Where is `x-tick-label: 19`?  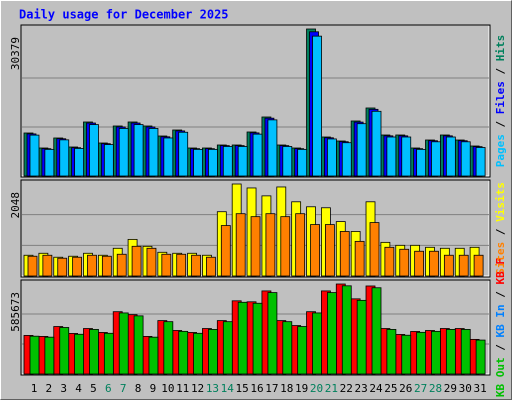 x-tick-label: 19 is located at coordinates (301, 388).